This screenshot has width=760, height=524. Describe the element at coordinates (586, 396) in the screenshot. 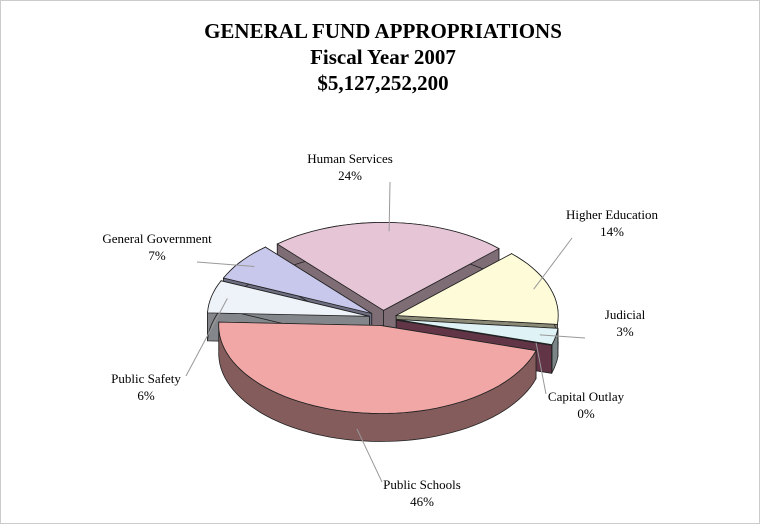

I see `slice-label: Capital Outlay` at that location.